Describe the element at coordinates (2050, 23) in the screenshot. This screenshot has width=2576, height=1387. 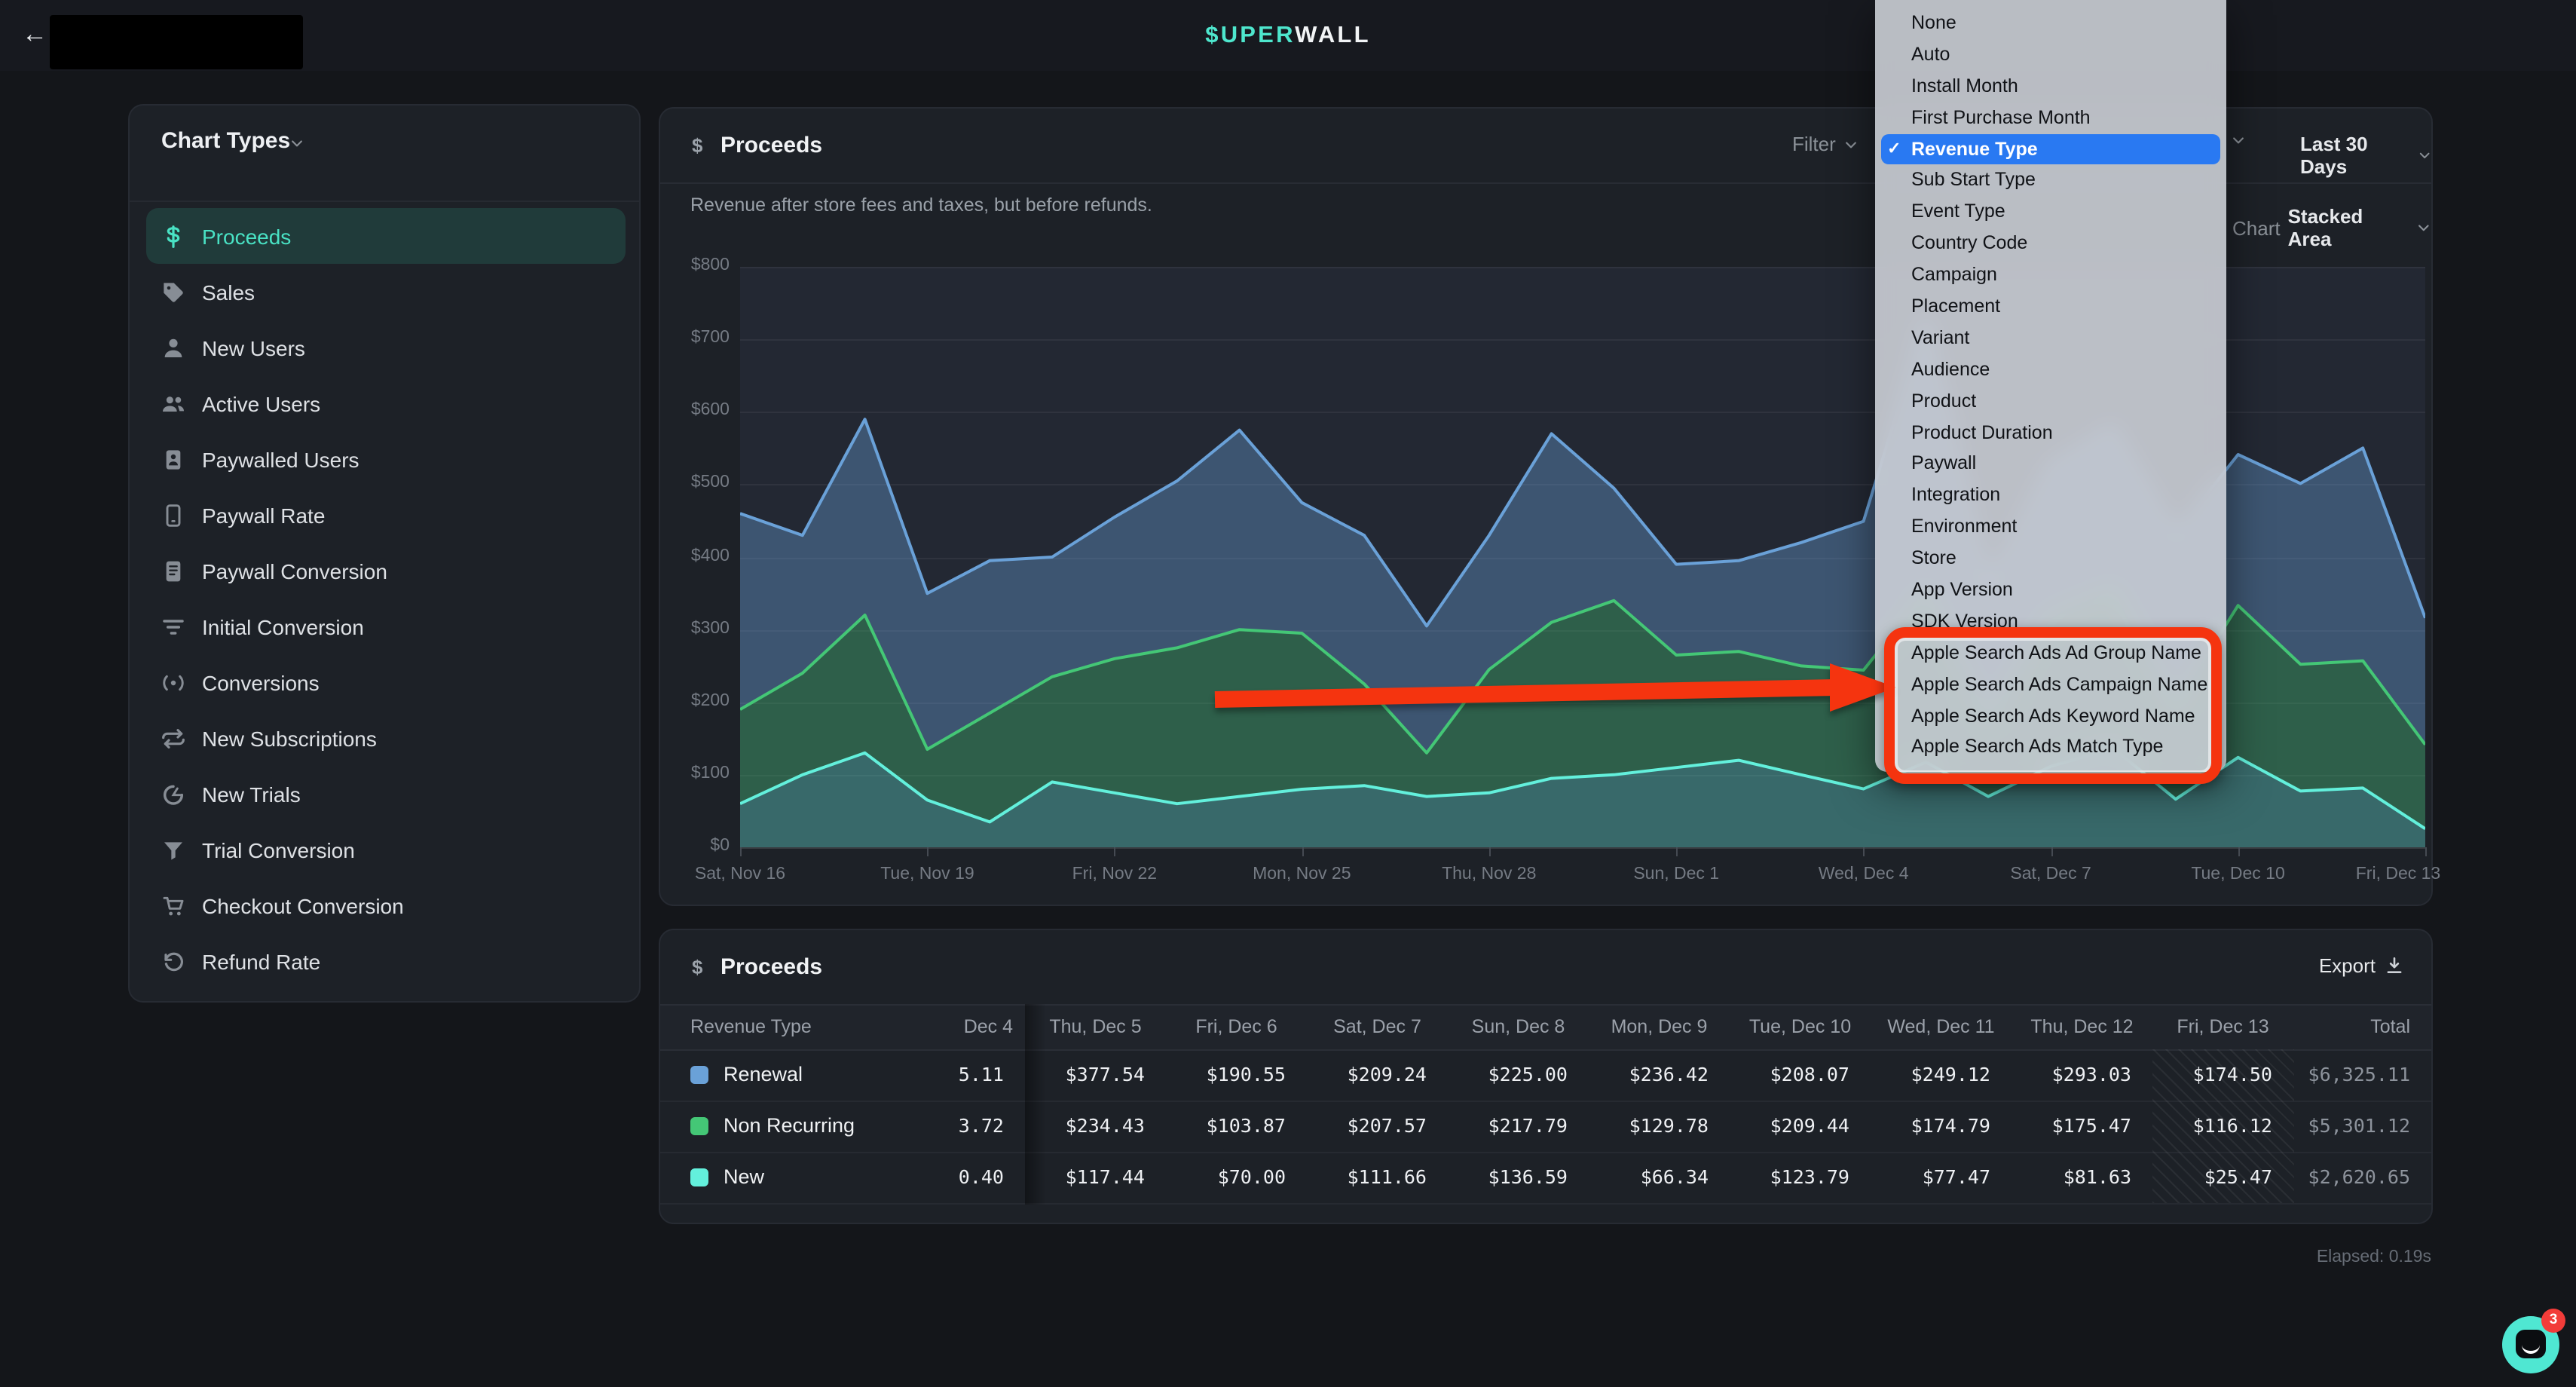
I see `menu-item-none: None` at that location.